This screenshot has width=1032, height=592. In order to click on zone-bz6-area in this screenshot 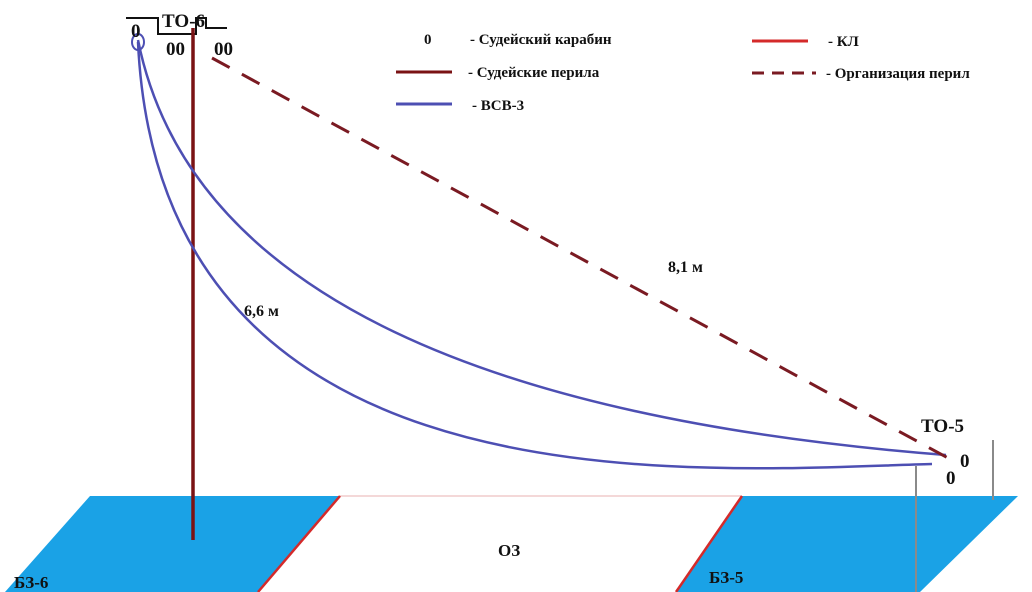, I will do `click(172, 544)`.